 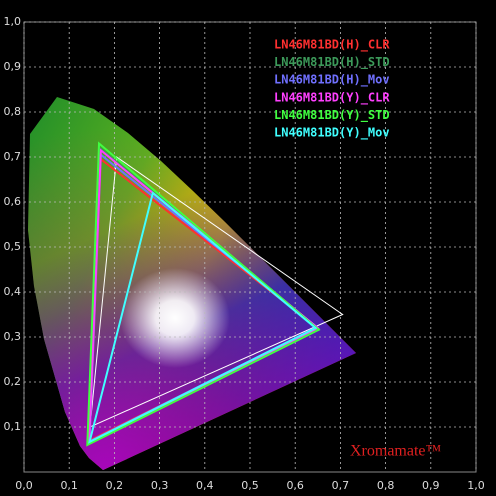 I want to click on x-tick-label: 0,8, so click(x=386, y=485).